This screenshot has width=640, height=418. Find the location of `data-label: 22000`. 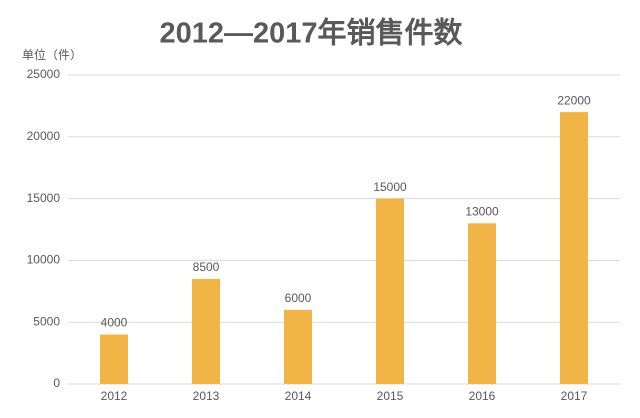

data-label: 22000 is located at coordinates (574, 100).